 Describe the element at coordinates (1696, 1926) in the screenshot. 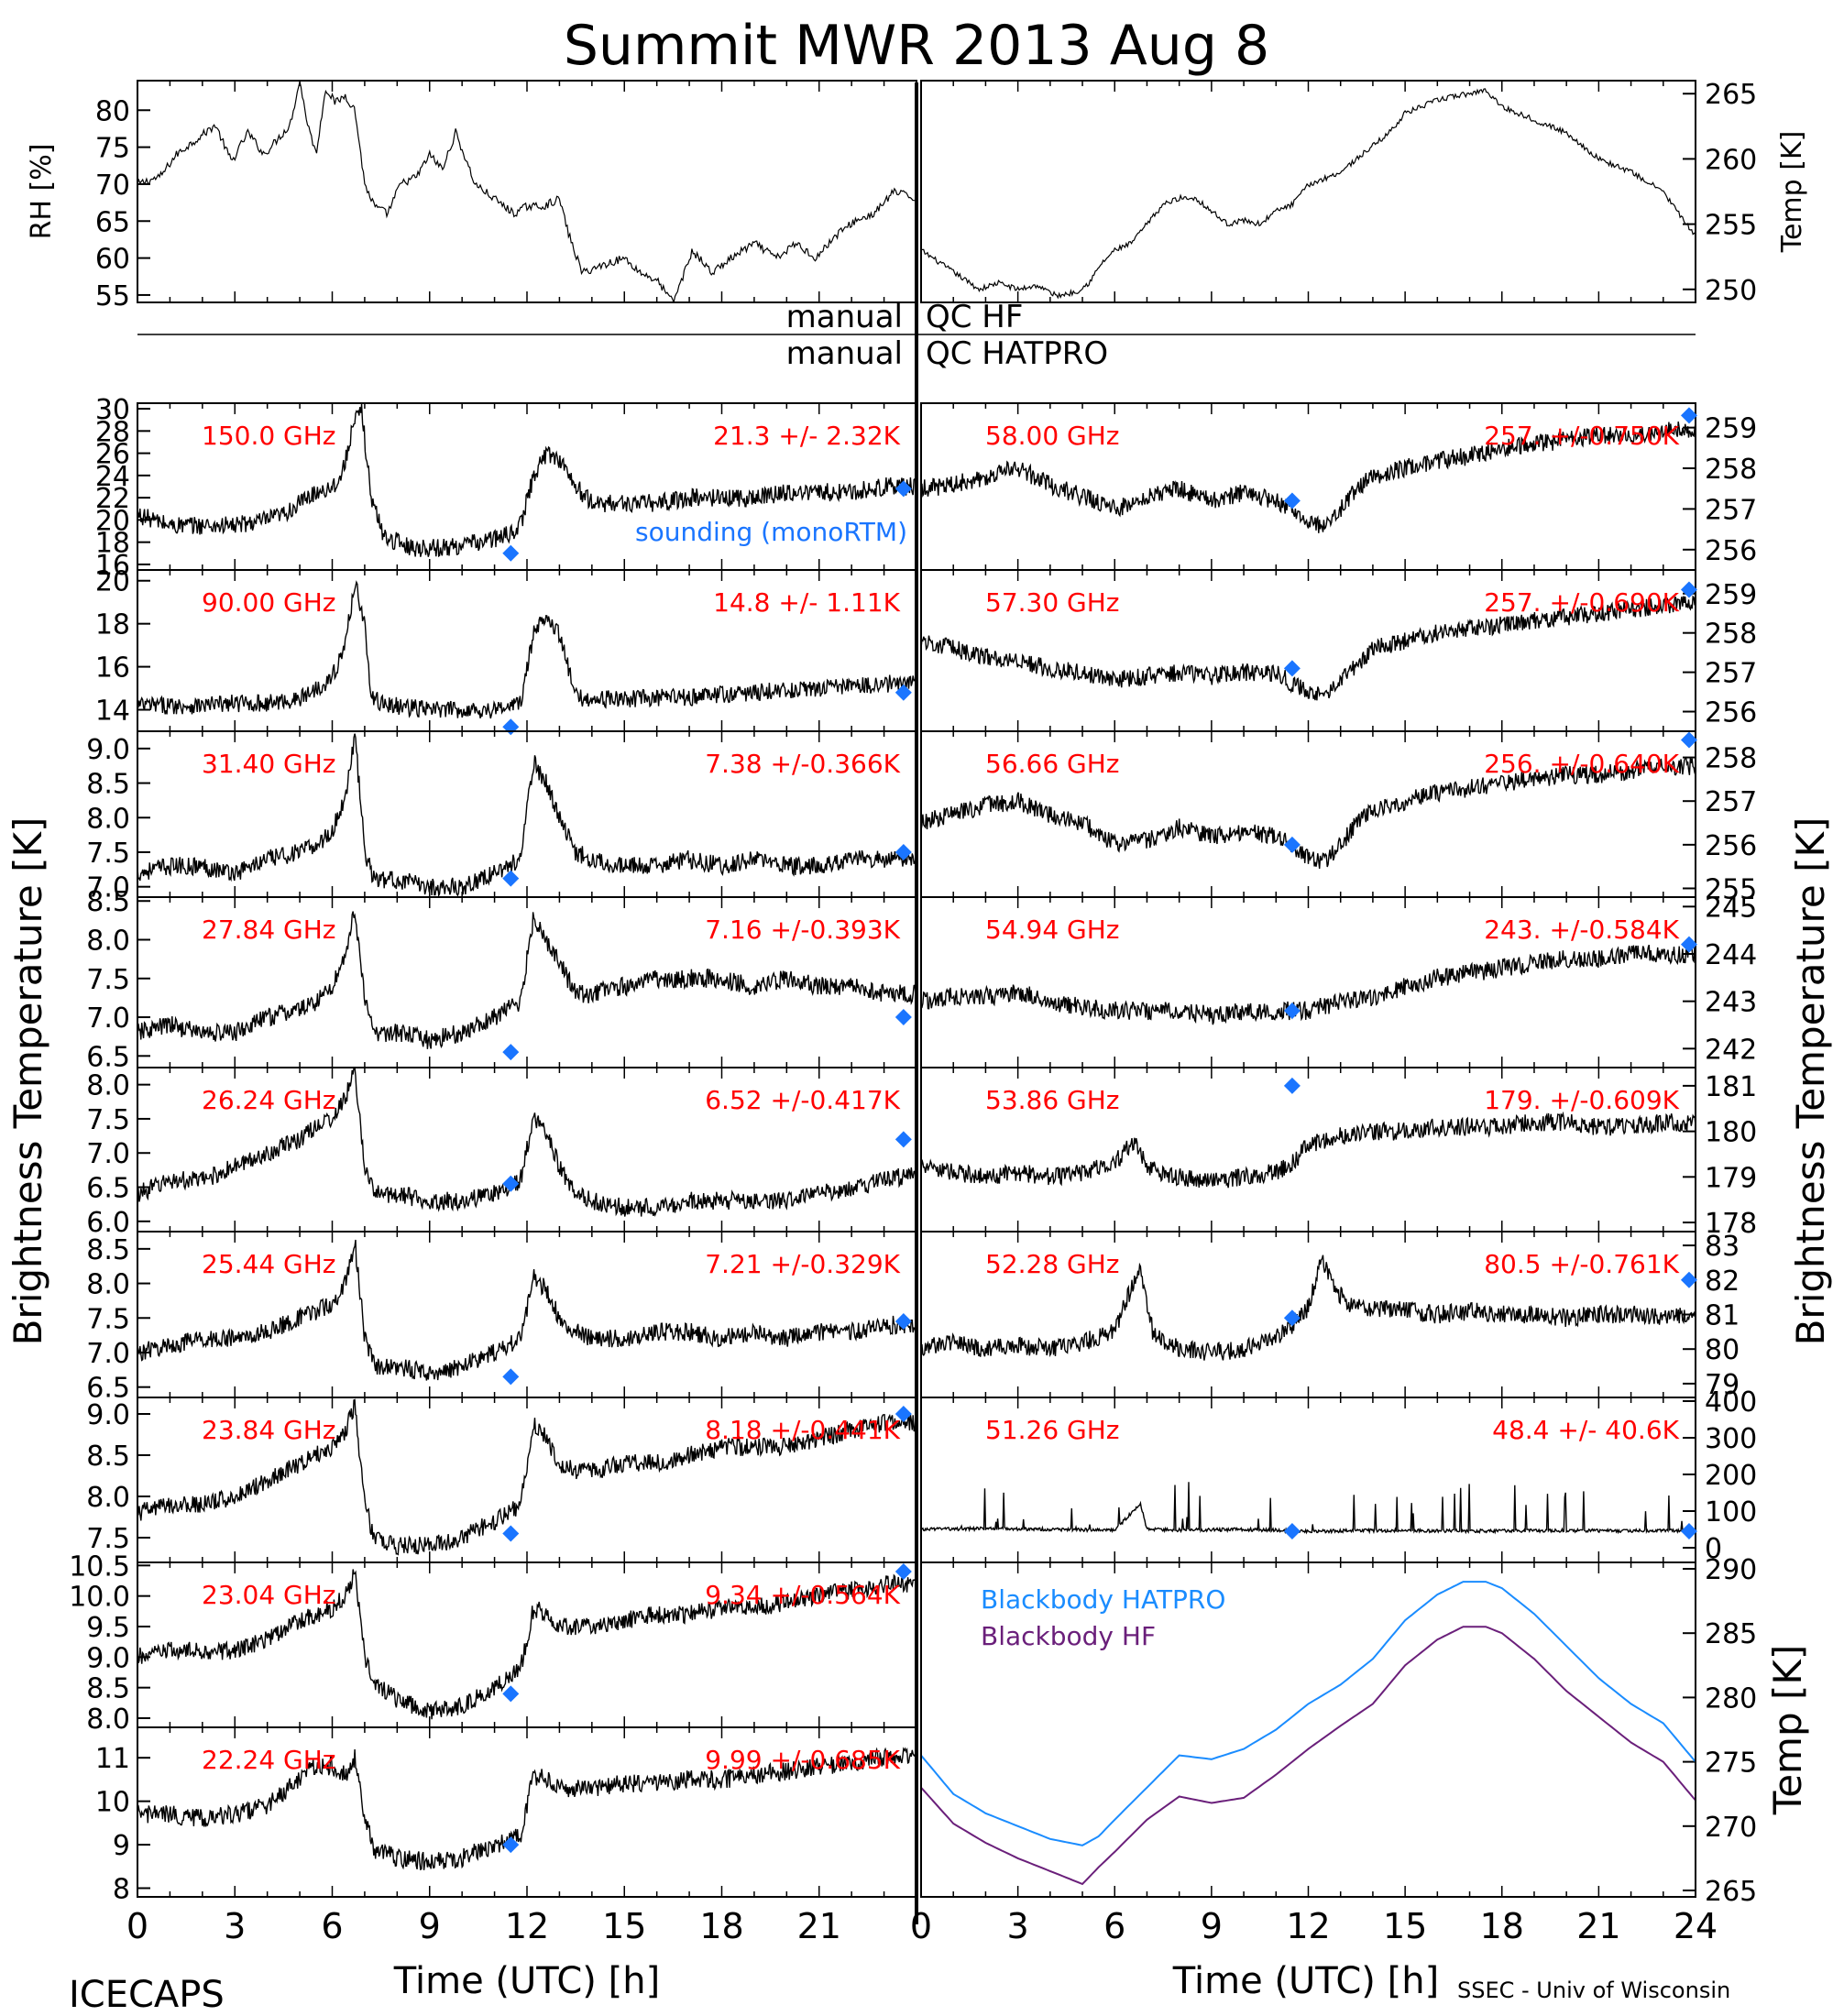

I see `x-tick-label: 24` at that location.